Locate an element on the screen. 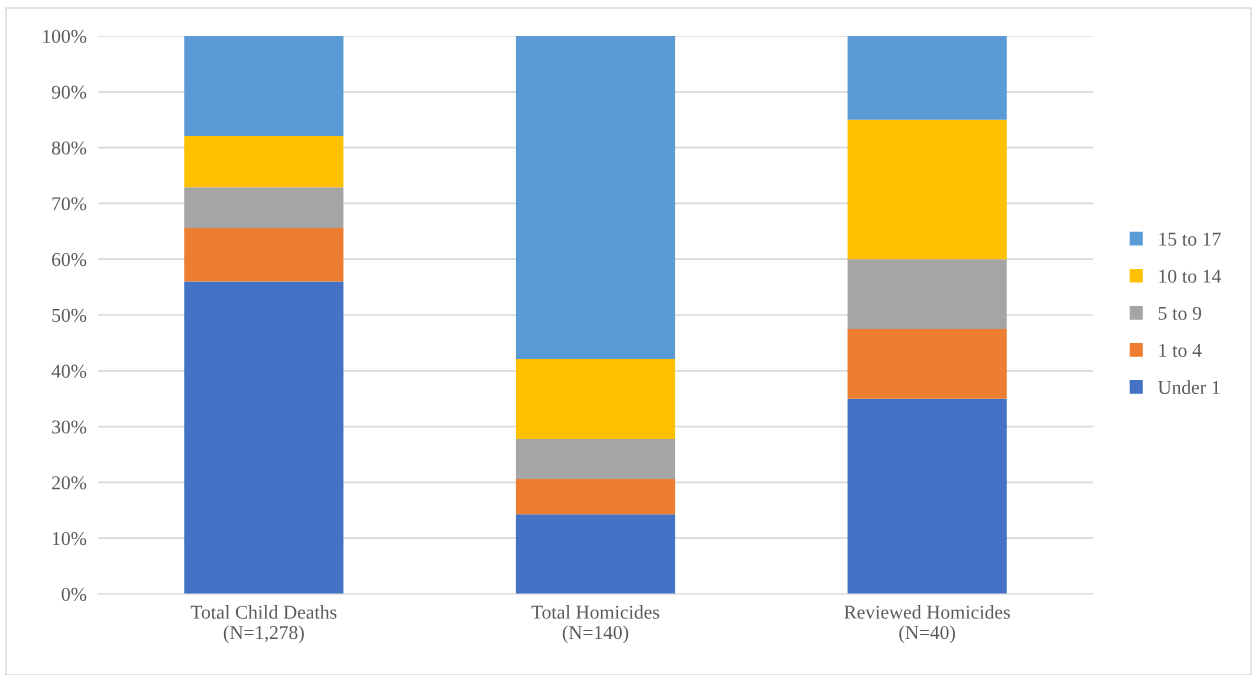  x-tick-label: Total Homicides (N=140) is located at coordinates (595, 624).